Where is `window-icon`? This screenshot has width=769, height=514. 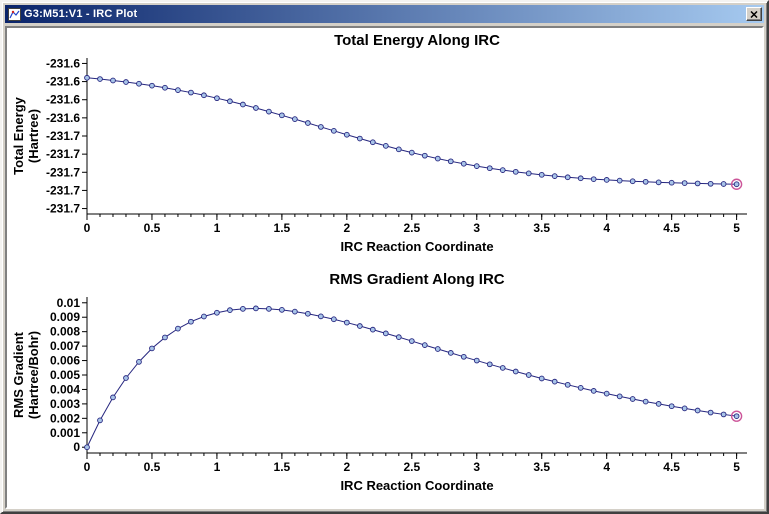
window-icon is located at coordinates (14, 14).